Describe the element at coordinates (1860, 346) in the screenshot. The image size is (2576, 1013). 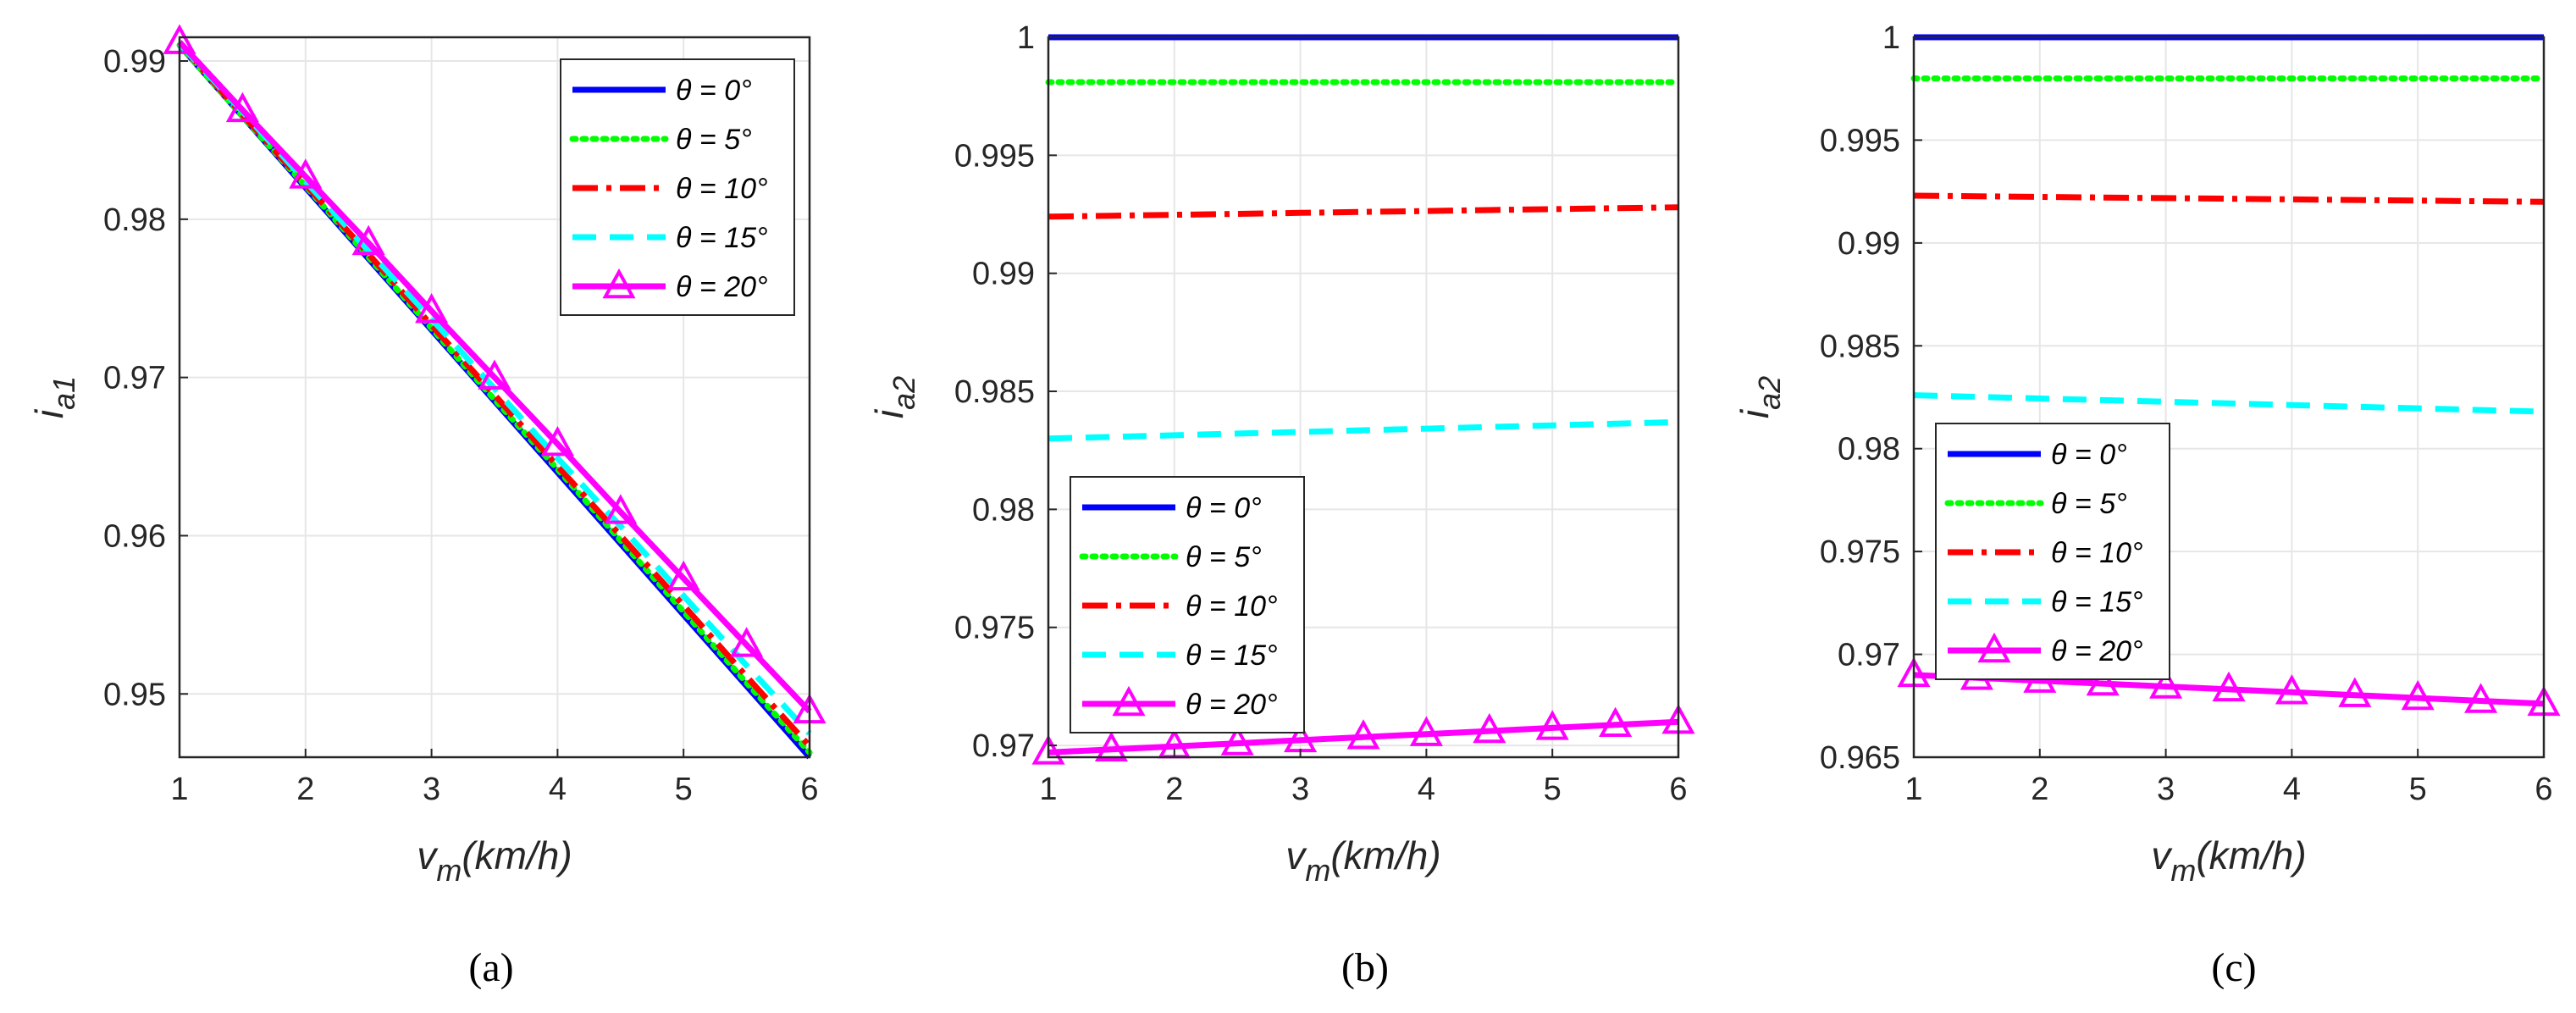
I see `y-tick-label: 0.985` at that location.